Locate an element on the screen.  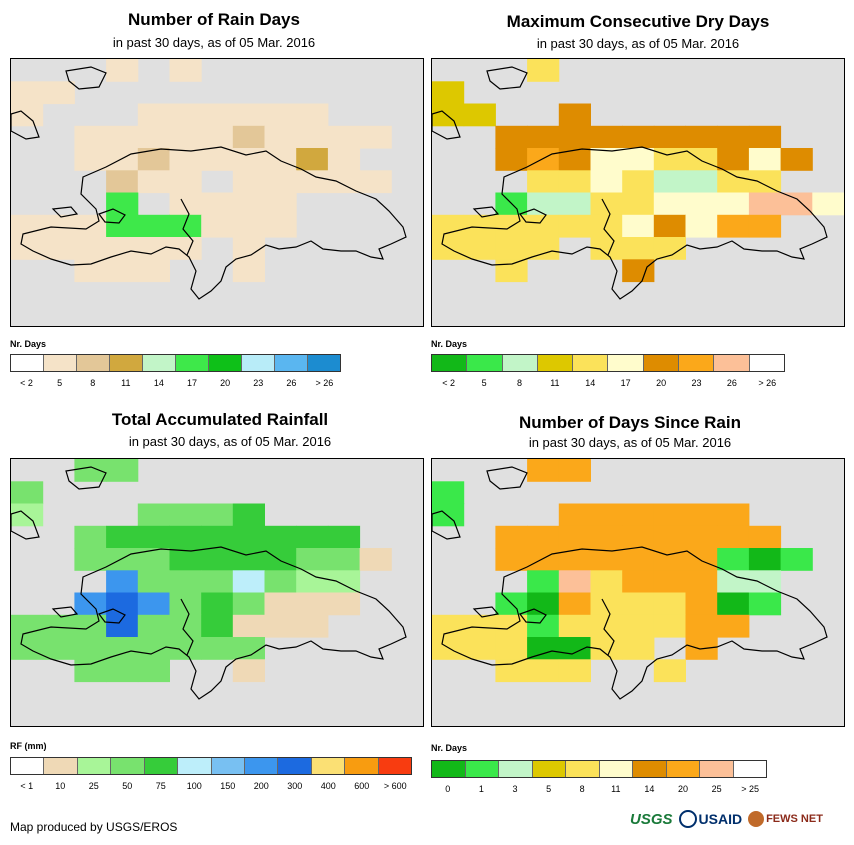
legend-label: 400 is located at coordinates (328, 786).